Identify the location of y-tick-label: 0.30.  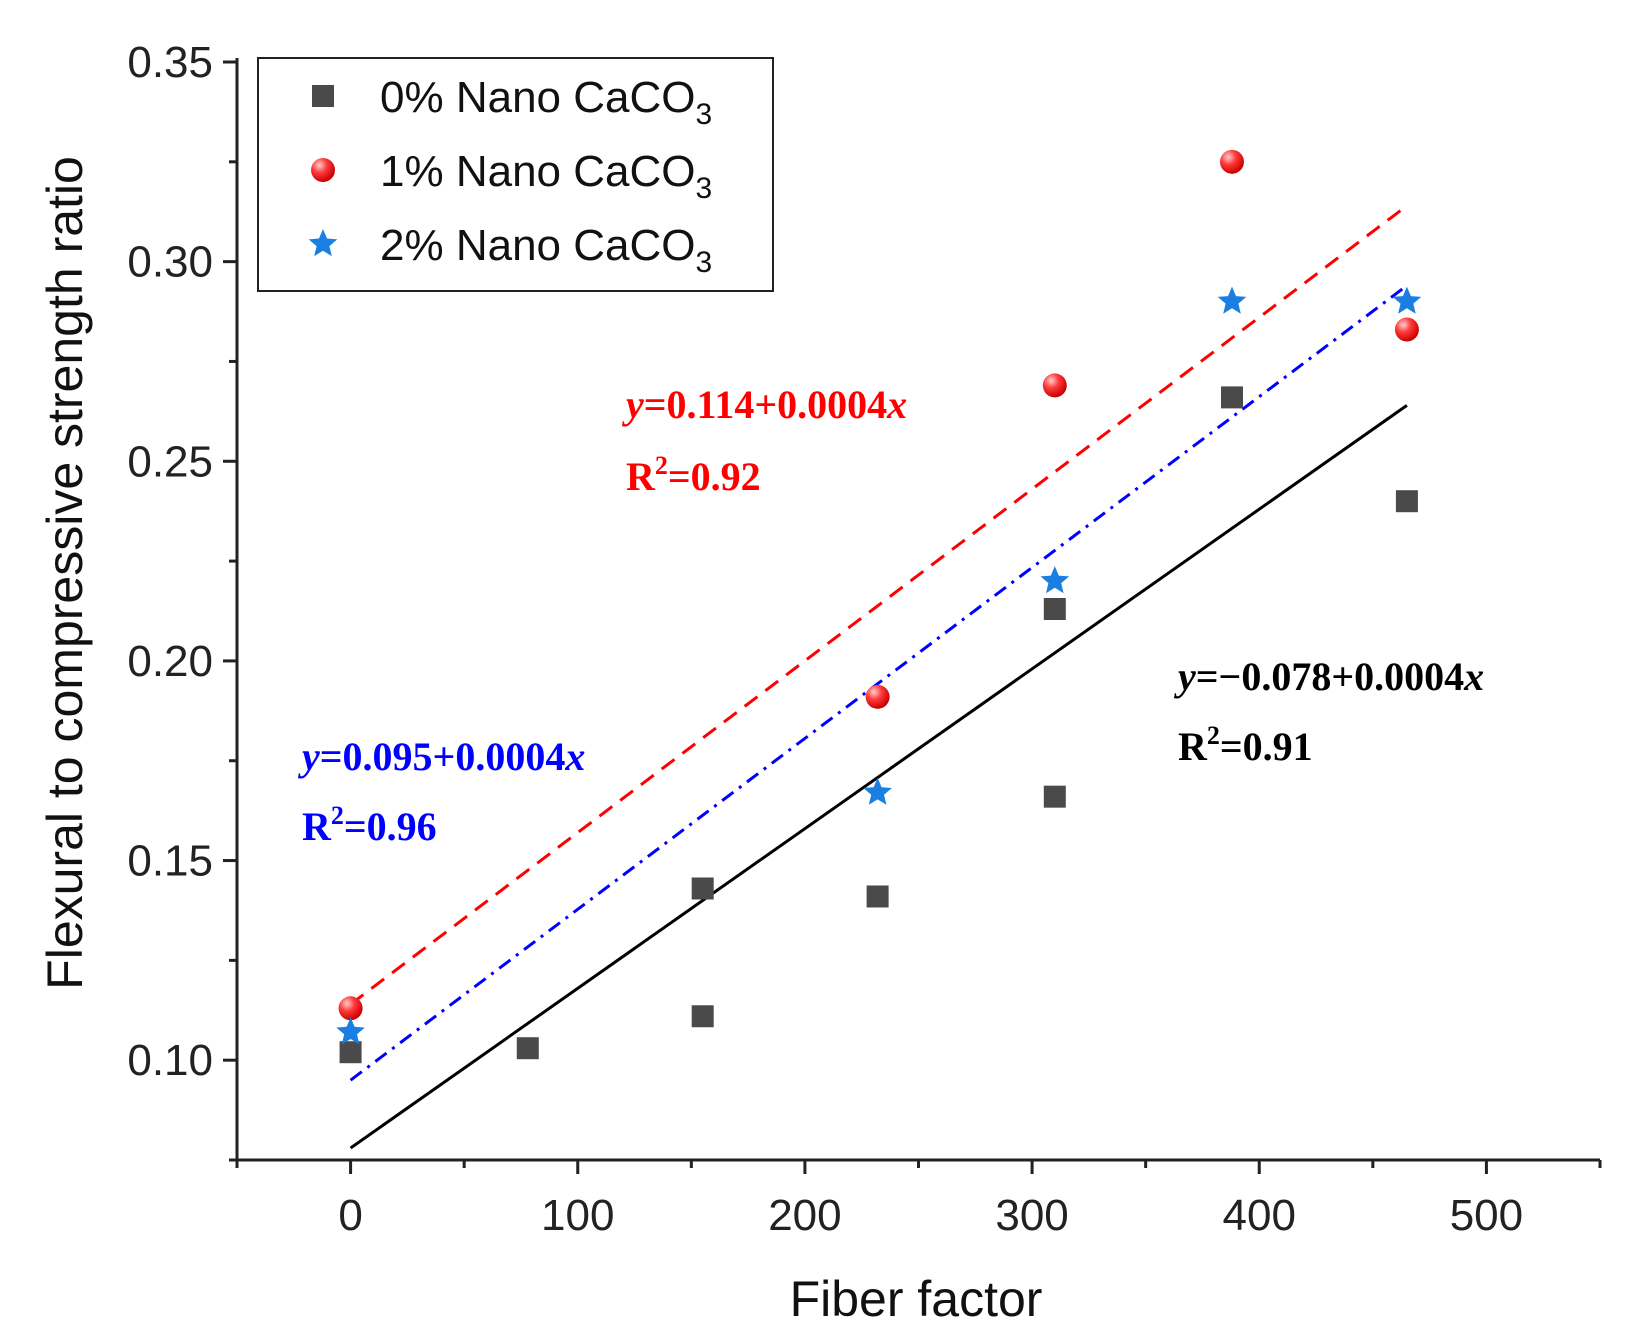
(170, 262).